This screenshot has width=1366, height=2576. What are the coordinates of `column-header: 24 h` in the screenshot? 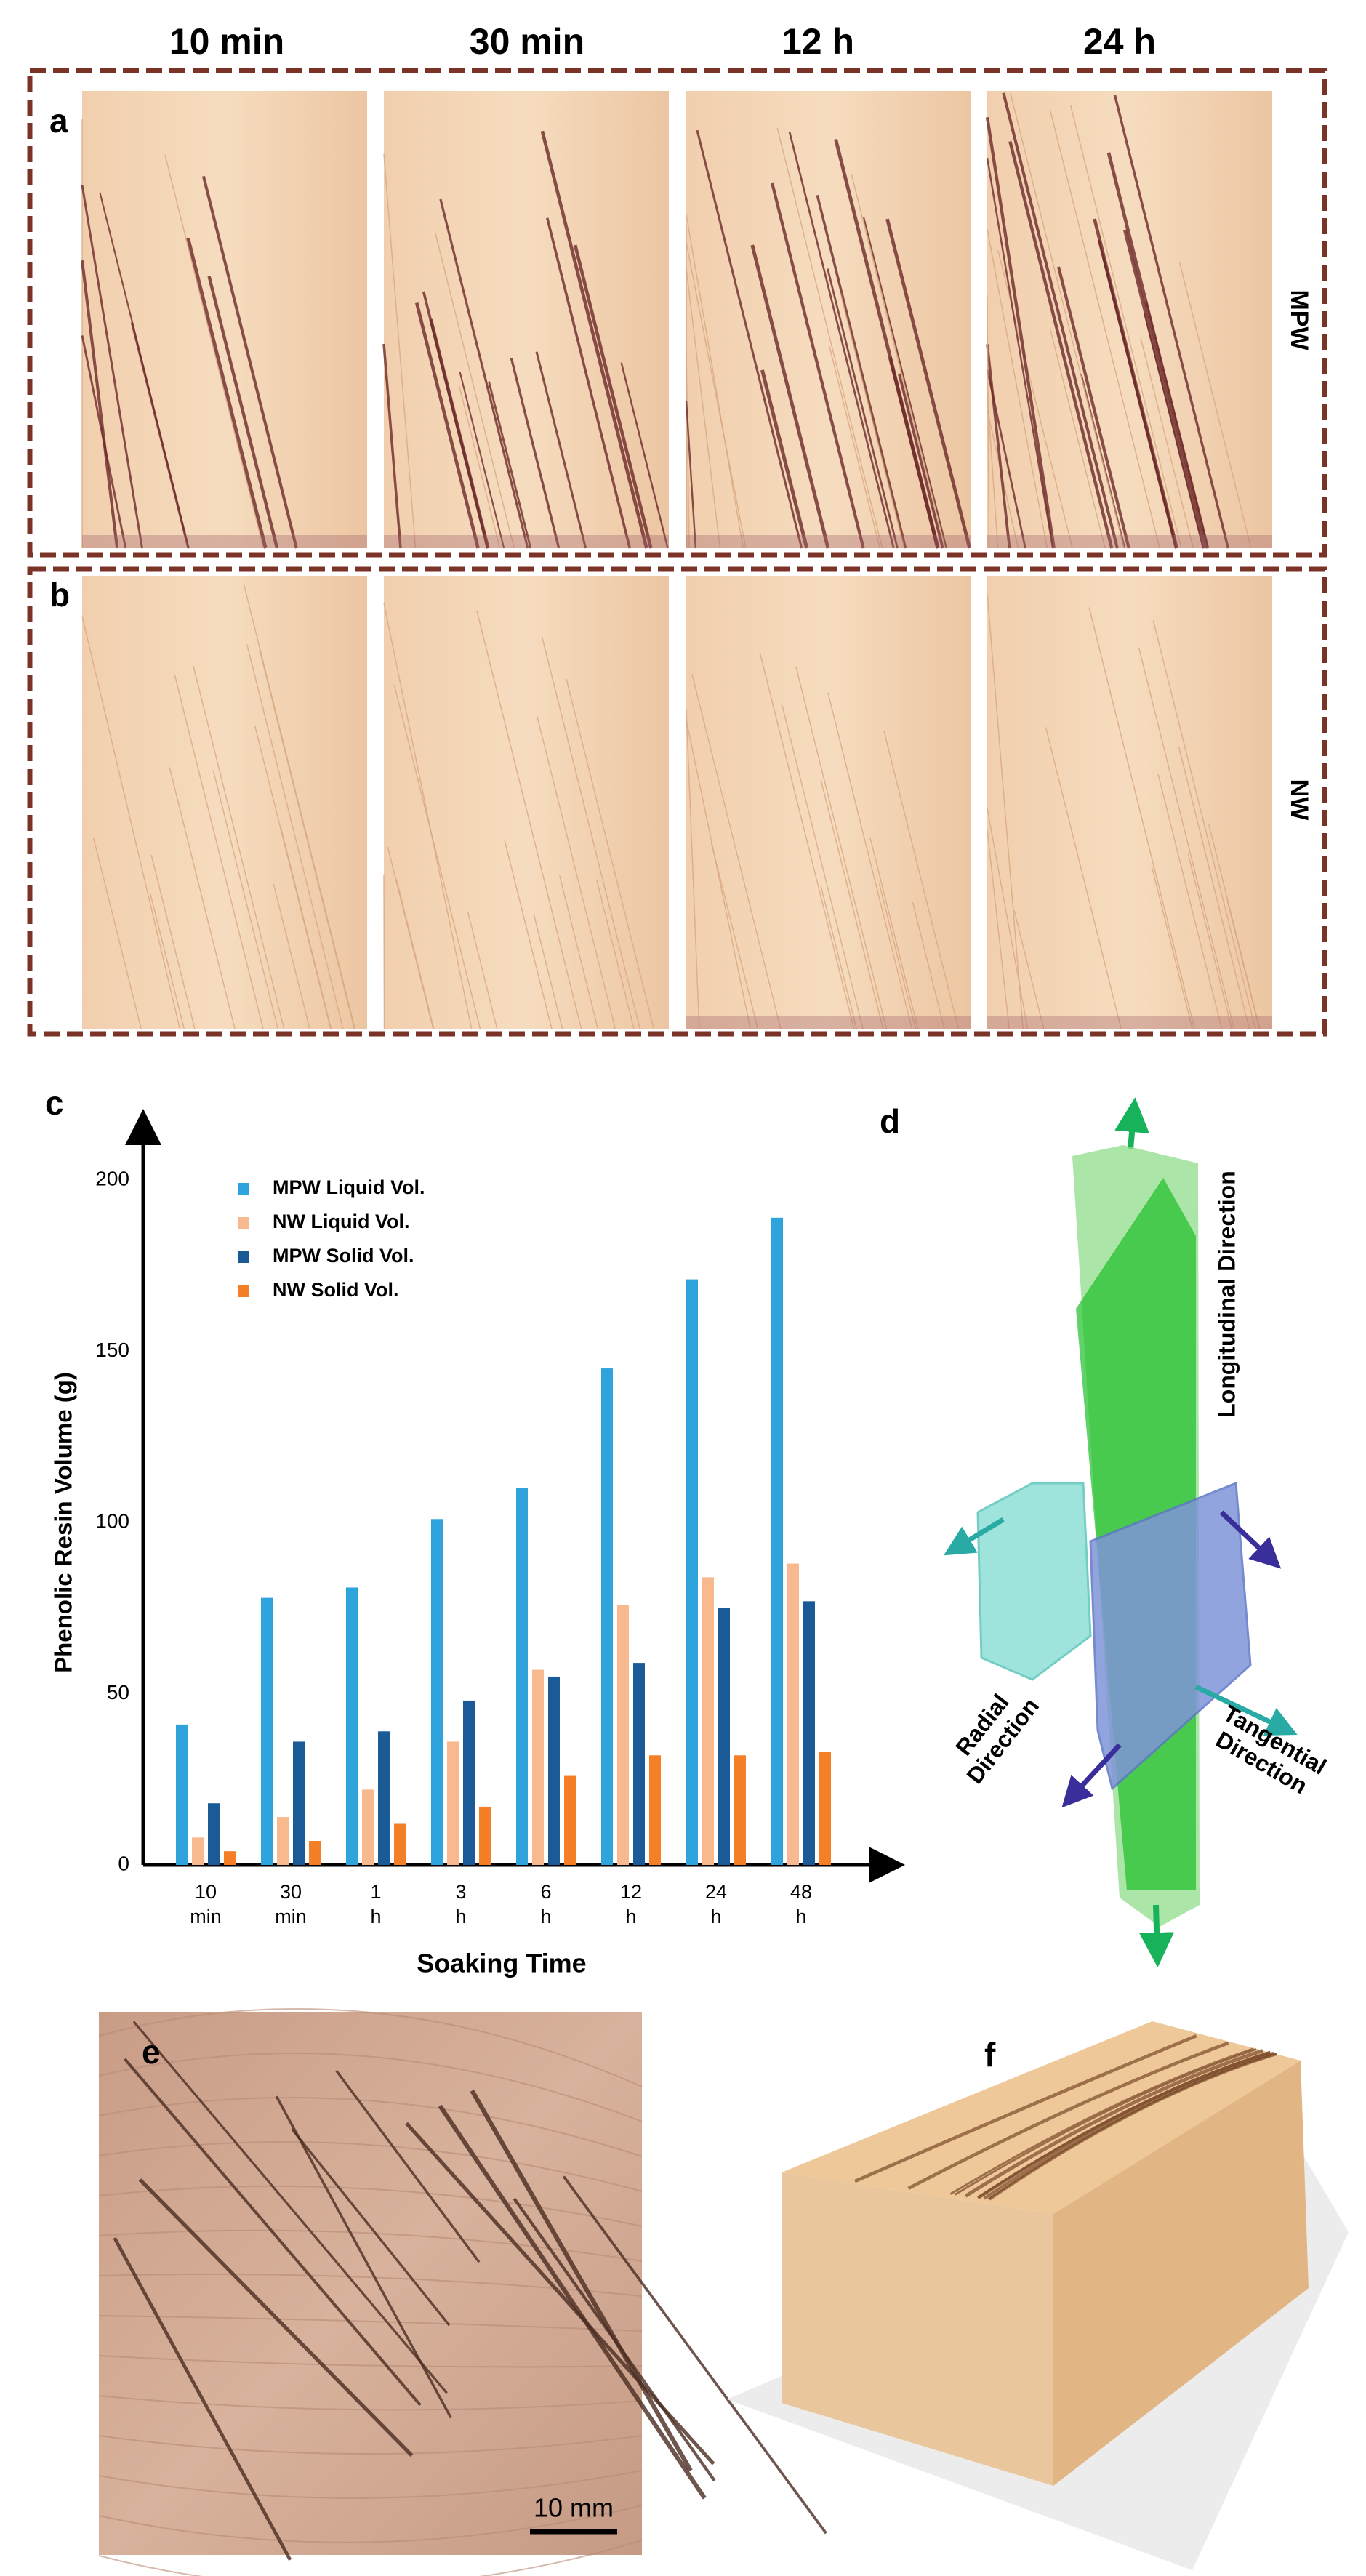 It's located at (1119, 42).